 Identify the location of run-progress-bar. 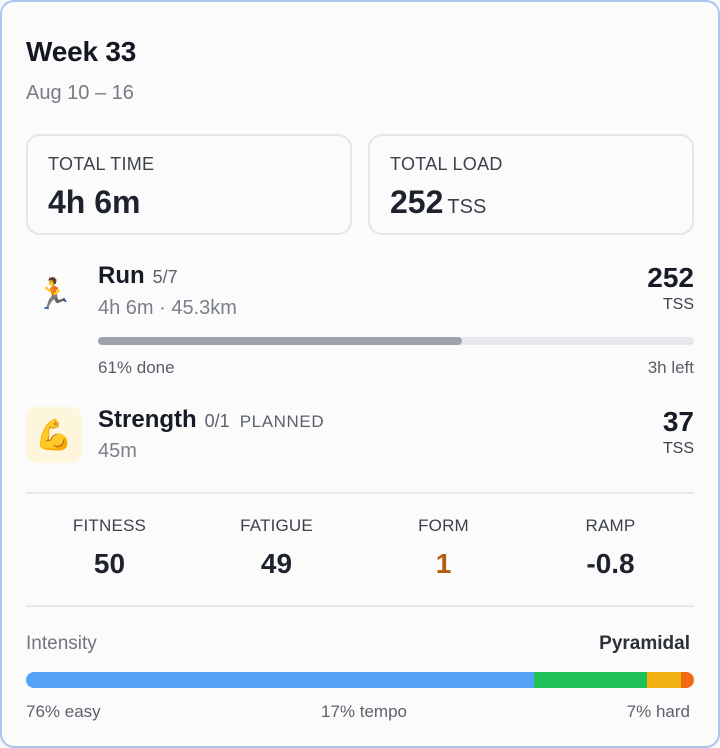
(396, 341).